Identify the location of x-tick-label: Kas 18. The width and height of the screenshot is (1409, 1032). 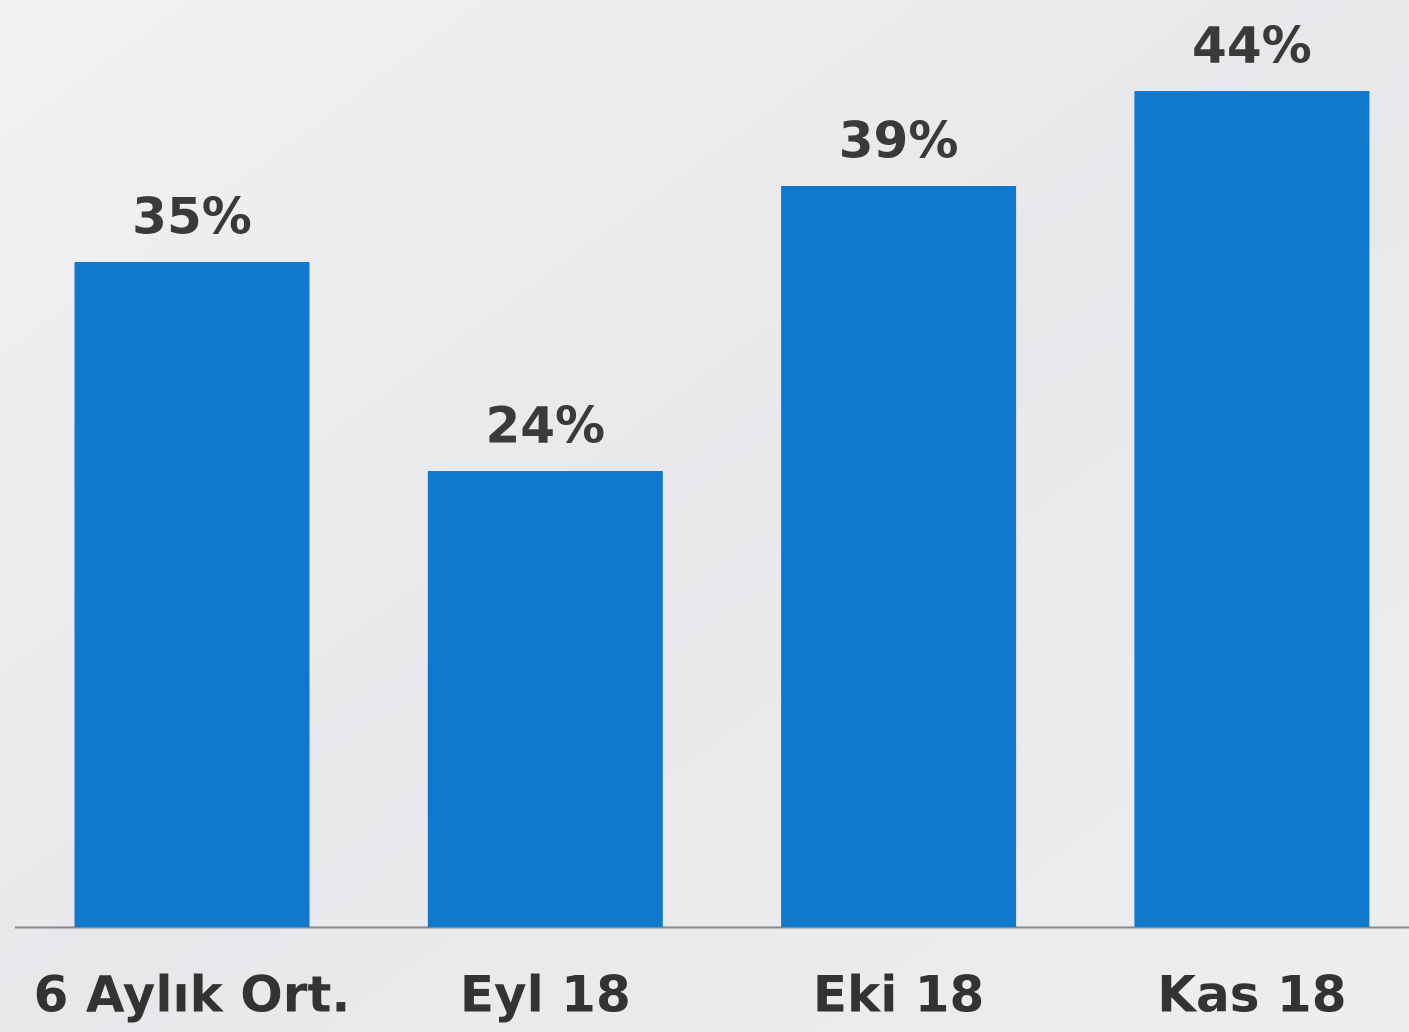
(1251, 995).